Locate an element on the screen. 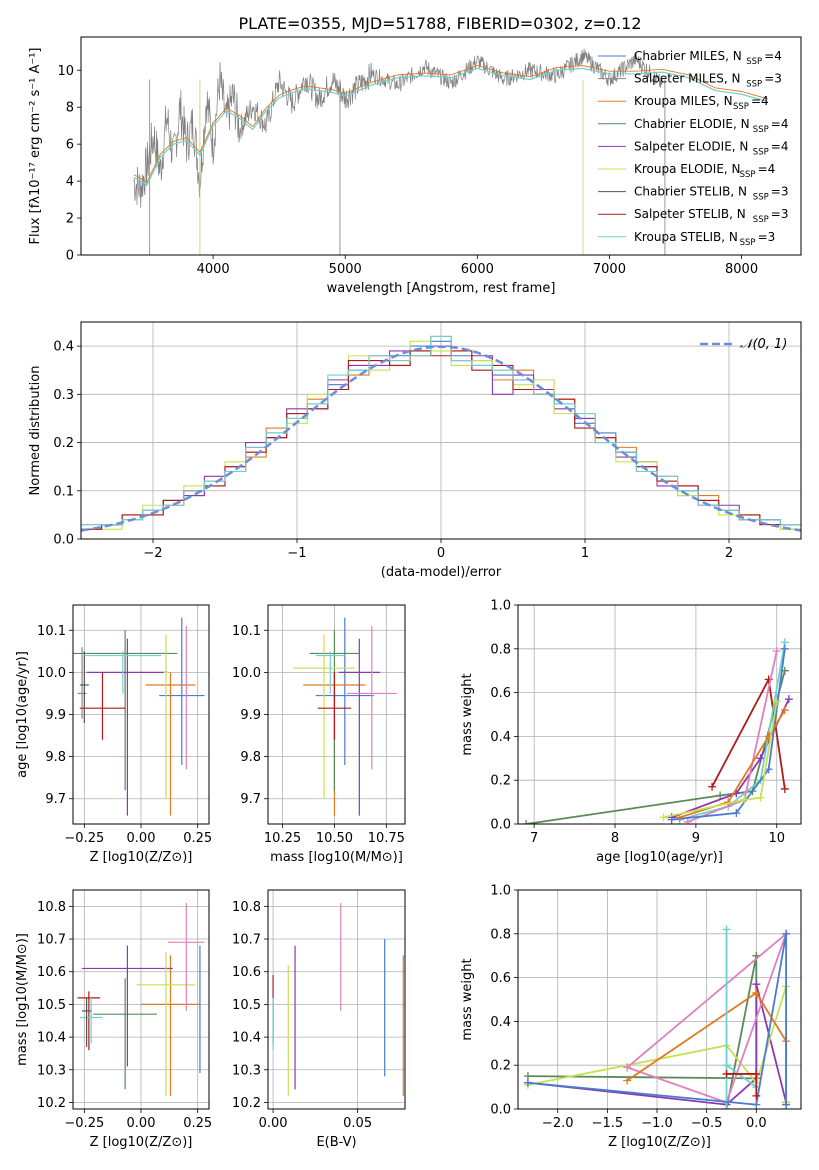 This screenshot has height=1170, width=819. tick-label-x: −1 is located at coordinates (296, 553).